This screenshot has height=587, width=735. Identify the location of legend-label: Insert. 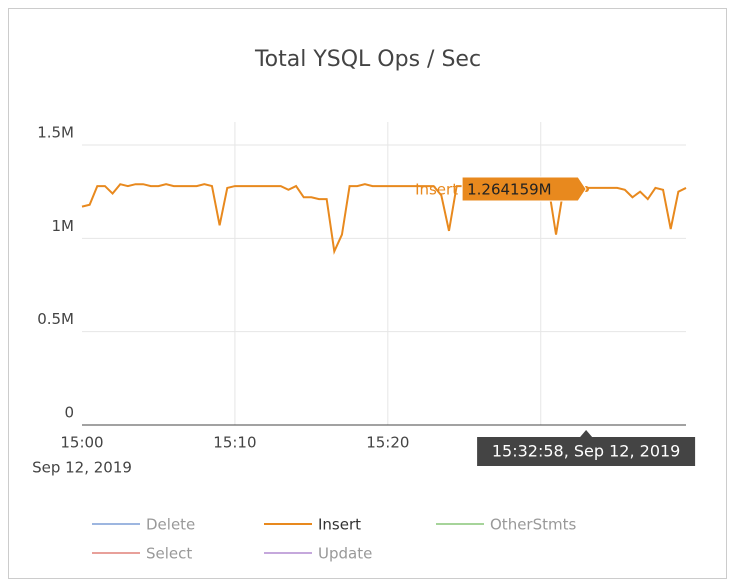
(339, 525).